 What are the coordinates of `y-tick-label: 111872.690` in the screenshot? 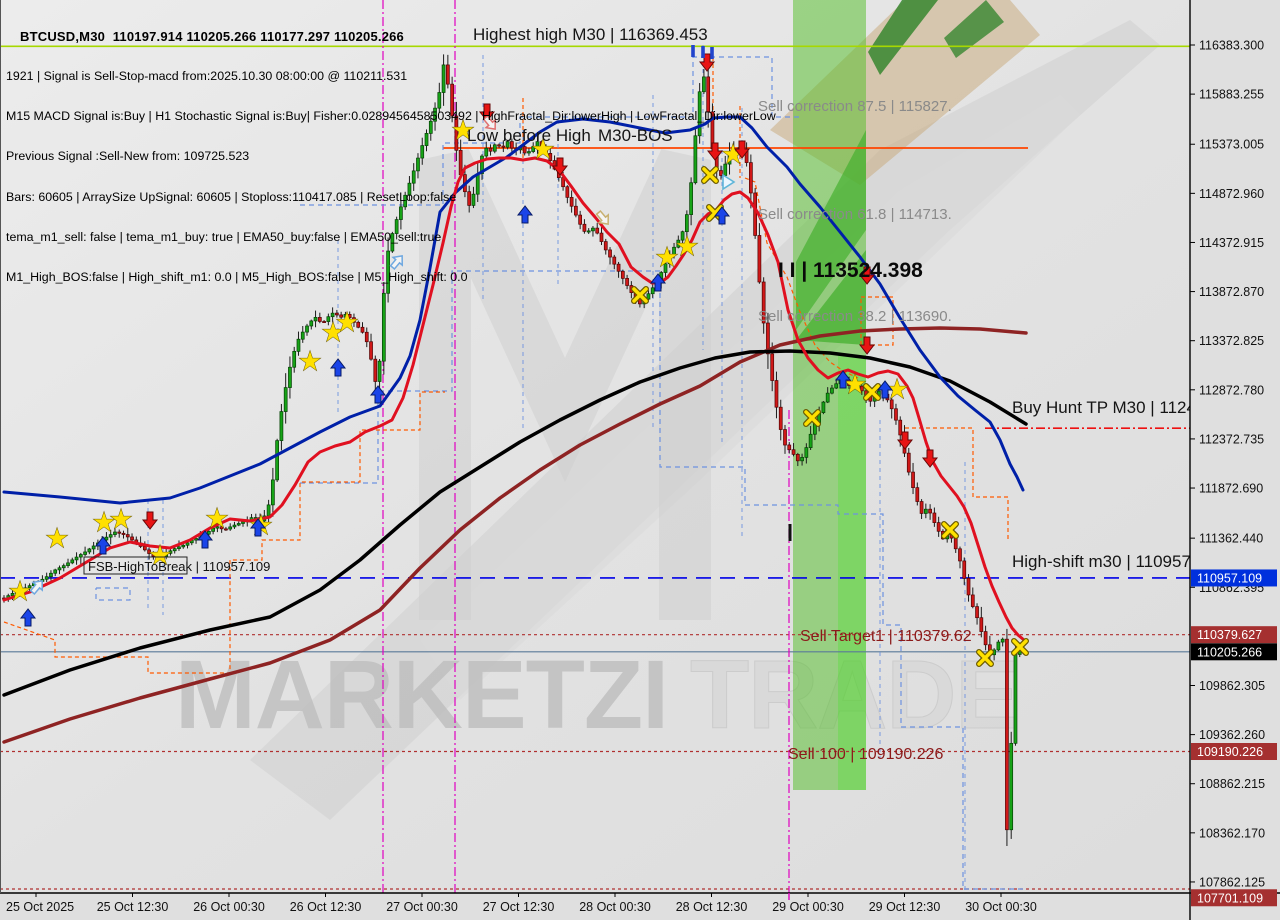 It's located at (1231, 489).